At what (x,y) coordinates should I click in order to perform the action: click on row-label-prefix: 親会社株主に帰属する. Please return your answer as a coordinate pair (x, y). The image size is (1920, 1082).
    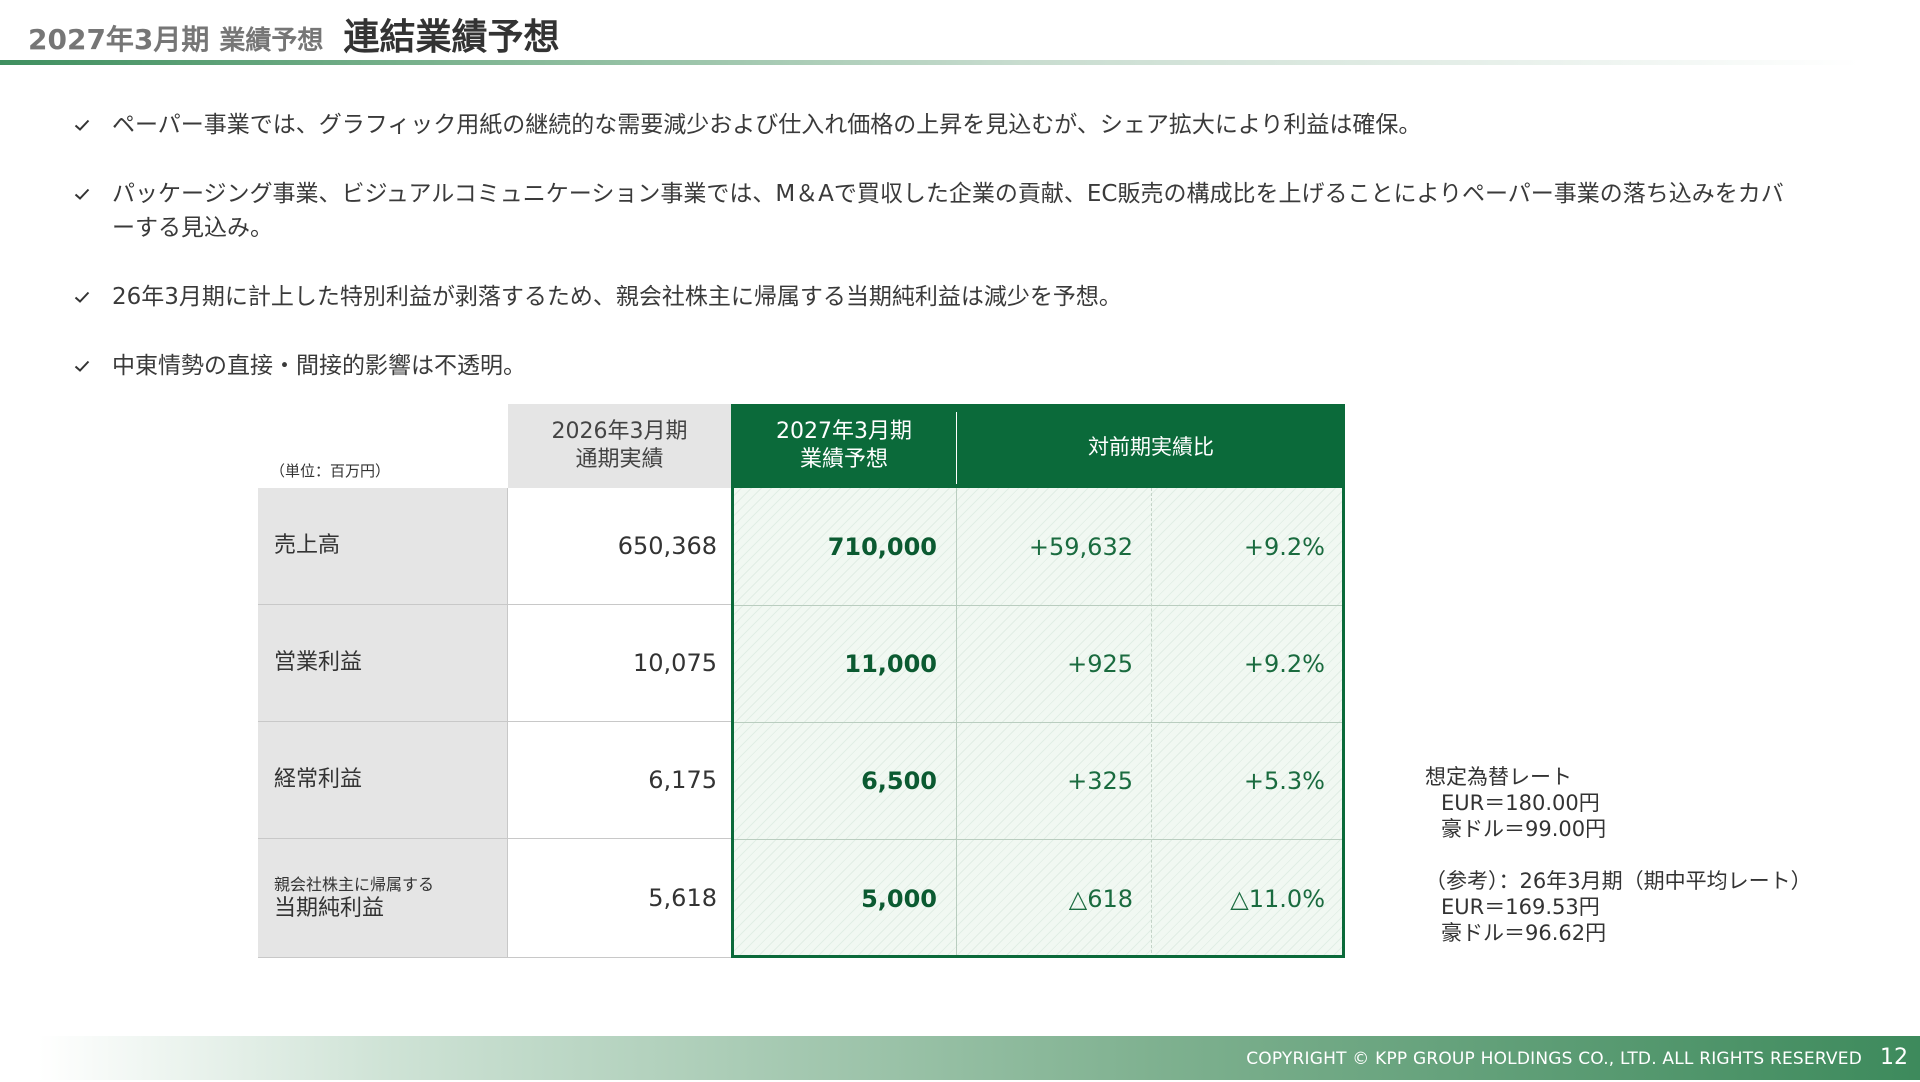
    Looking at the image, I should click on (354, 884).